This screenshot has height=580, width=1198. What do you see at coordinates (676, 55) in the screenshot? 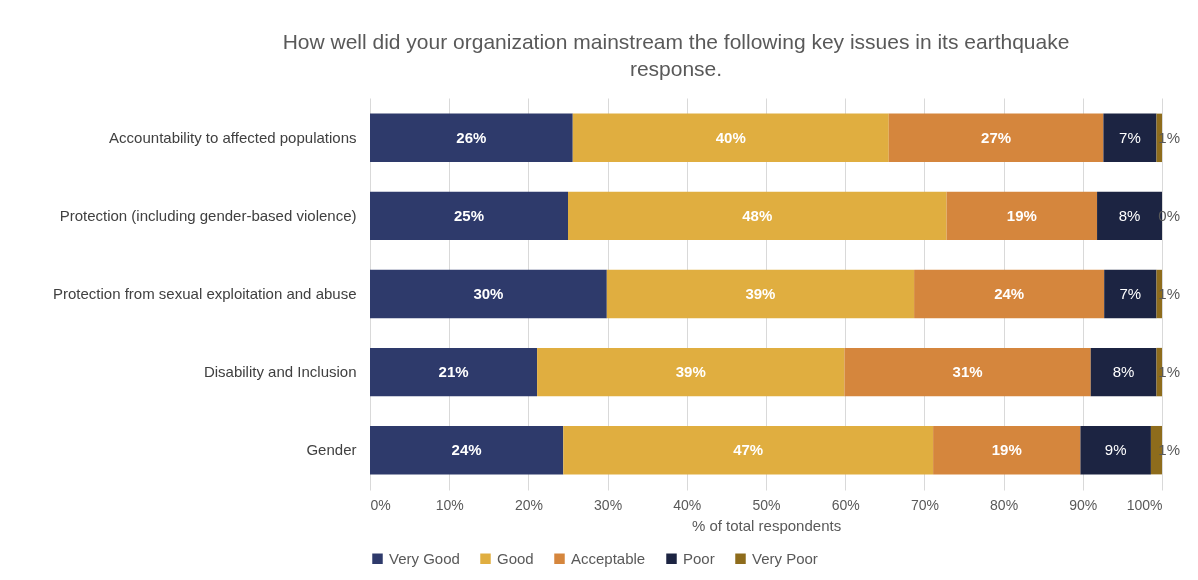
I see `chart-title: How well did your organization mainstream the following key issues in its earthquake response.` at bounding box center [676, 55].